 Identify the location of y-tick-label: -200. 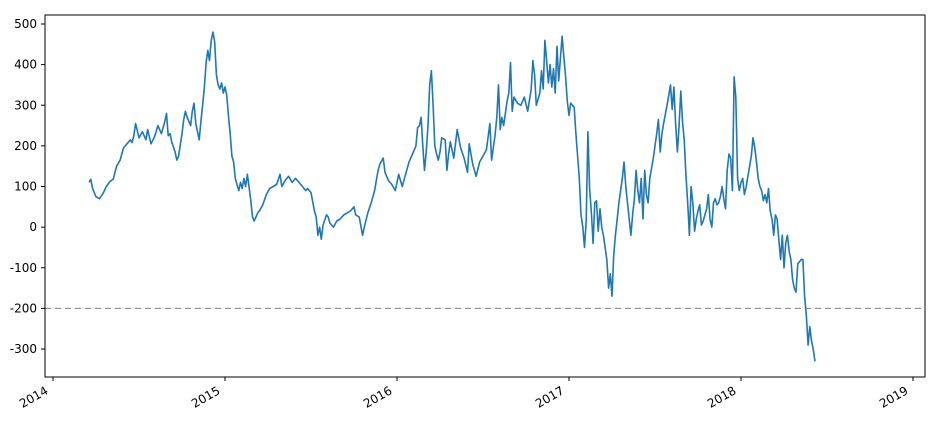
(23, 308).